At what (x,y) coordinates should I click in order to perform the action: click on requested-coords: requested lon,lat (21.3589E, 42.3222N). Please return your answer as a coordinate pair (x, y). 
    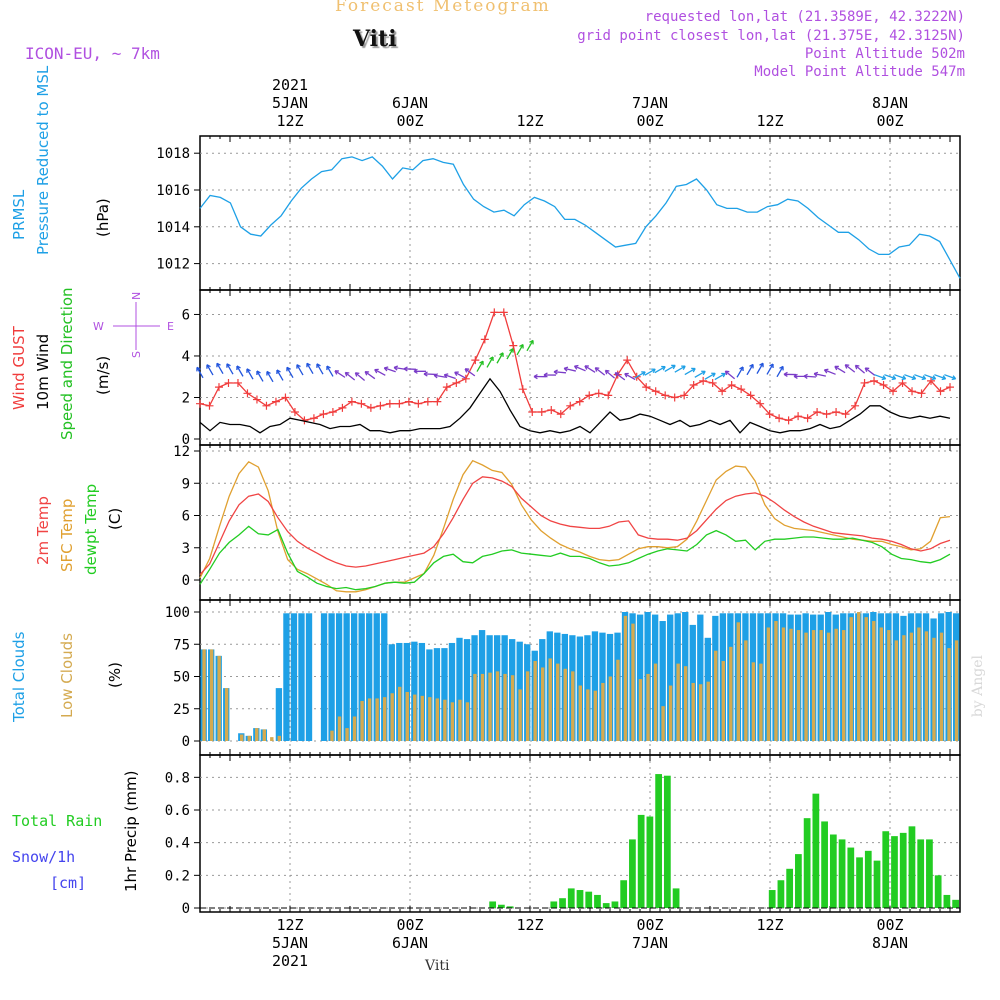
    Looking at the image, I should click on (804, 17).